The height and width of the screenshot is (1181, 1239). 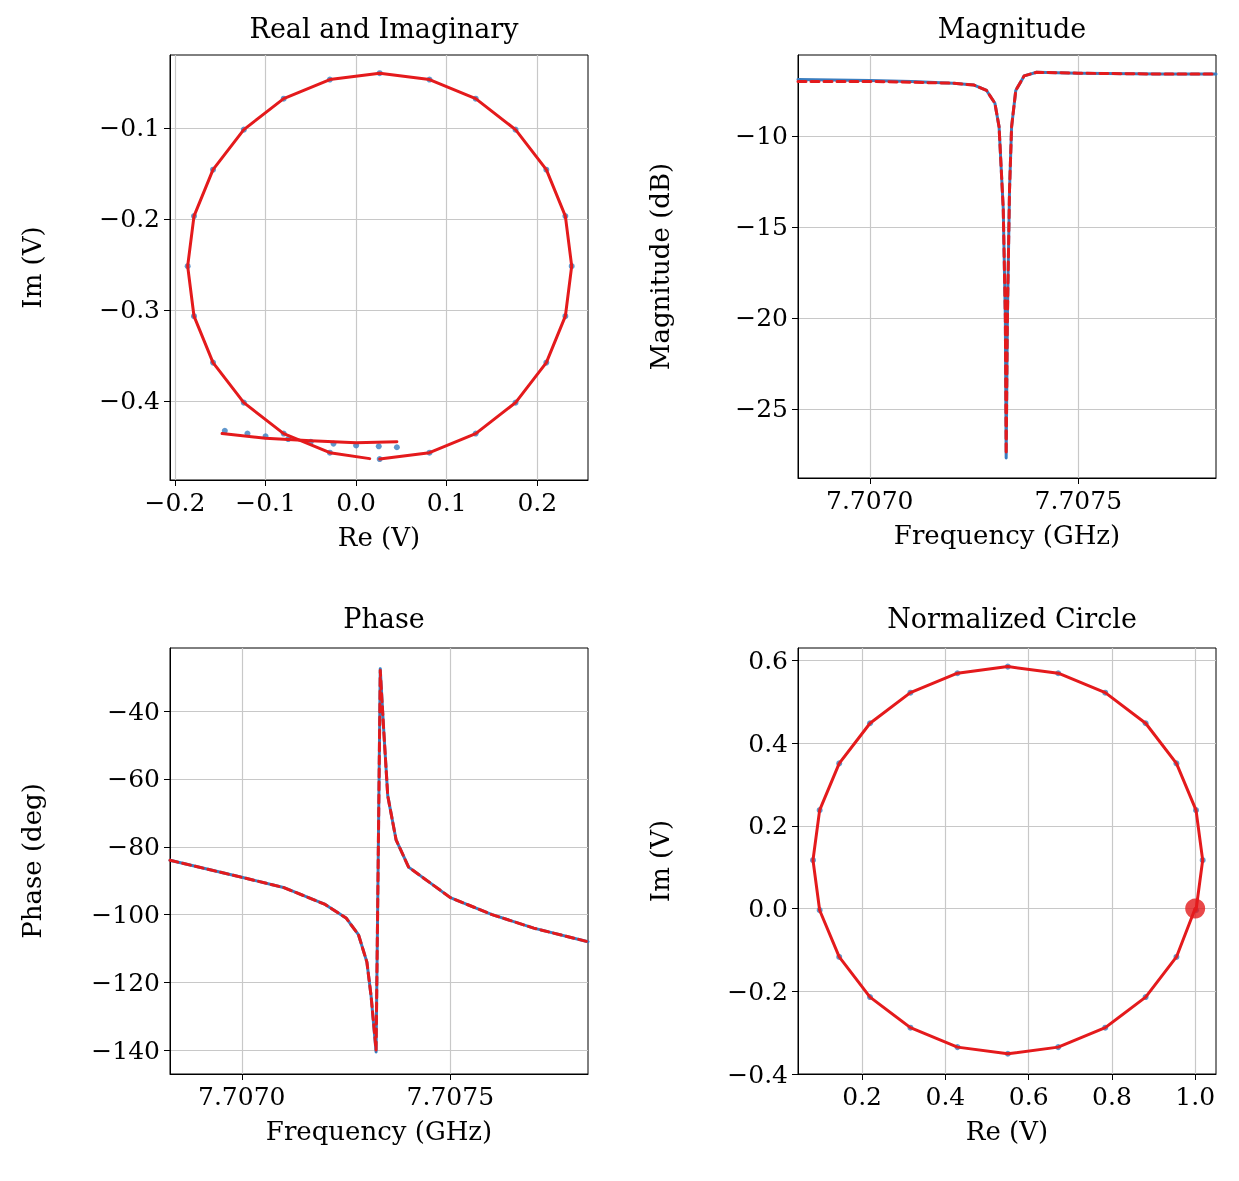 I want to click on y-tick-label: −140, so click(x=125, y=1050).